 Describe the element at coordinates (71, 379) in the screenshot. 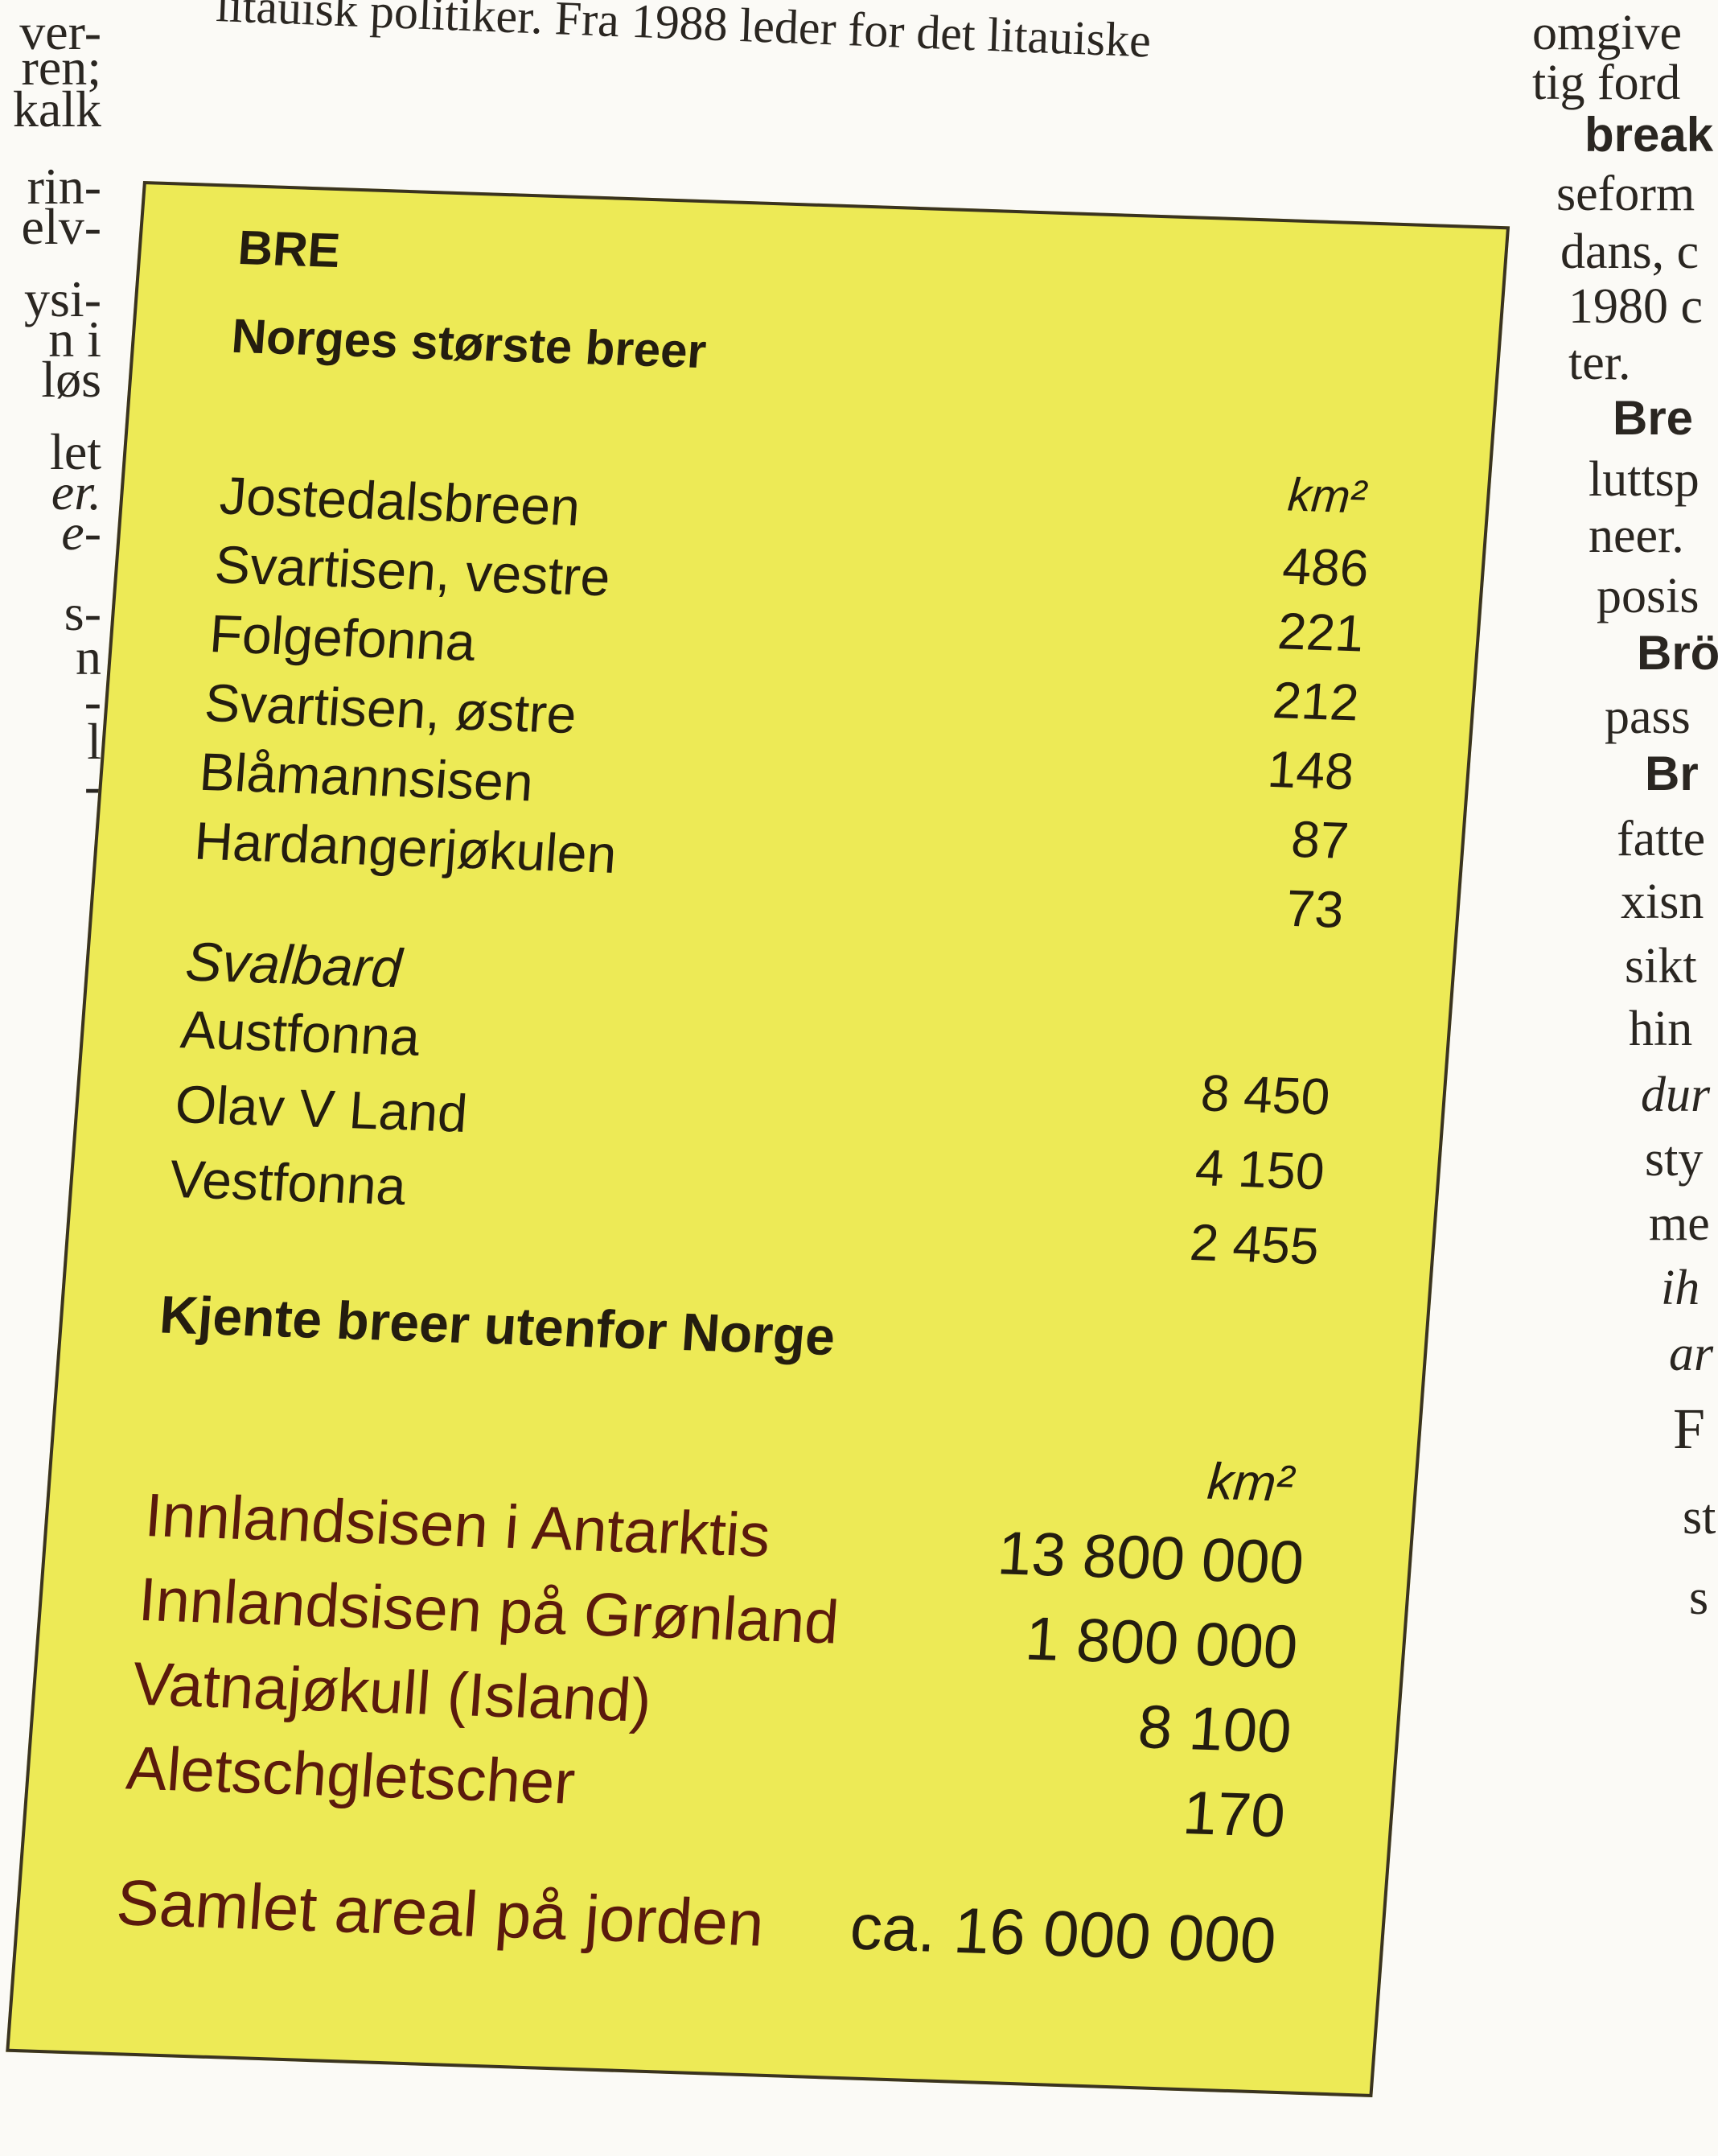

I see `left-fragment: løs` at that location.